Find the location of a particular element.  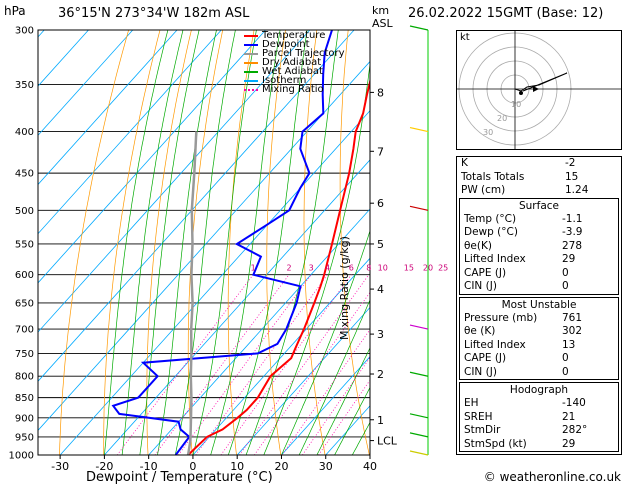

temperature-tick-label: 30 is located at coordinates (326, 466).